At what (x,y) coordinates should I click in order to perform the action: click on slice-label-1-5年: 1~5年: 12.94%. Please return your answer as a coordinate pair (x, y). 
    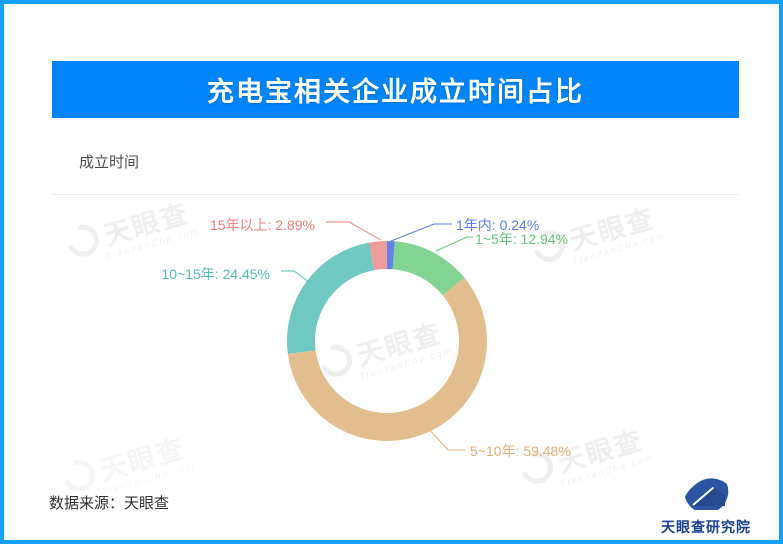
    Looking at the image, I should click on (522, 239).